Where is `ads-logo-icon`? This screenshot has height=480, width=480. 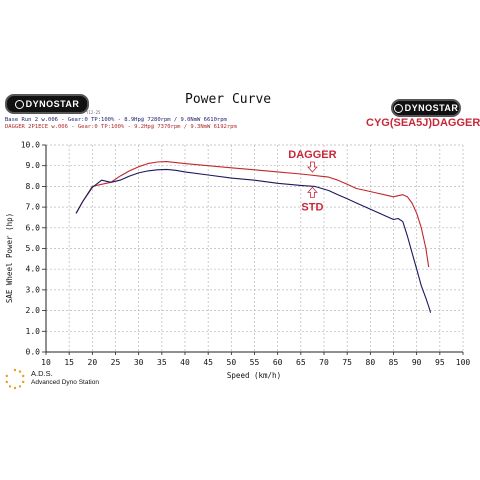
ads-logo-icon is located at coordinates (15, 379).